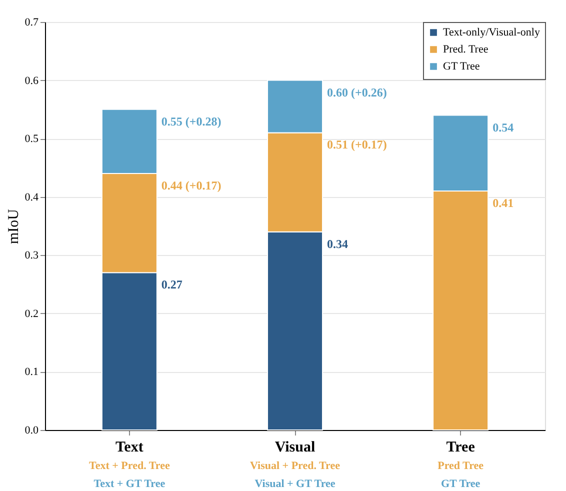  I want to click on y-tick-label: 0.0, so click(31, 430).